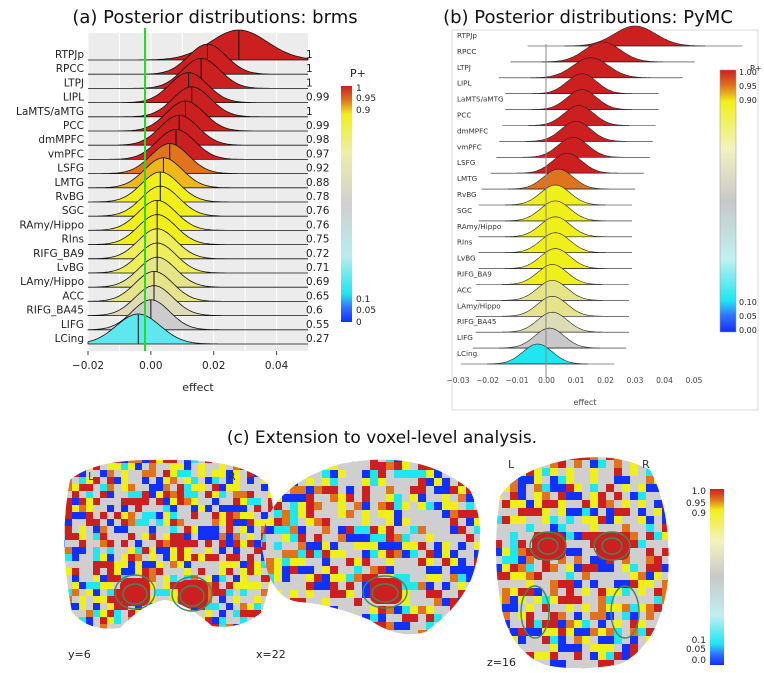  What do you see at coordinates (317, 339) in the screenshot?
I see `panel-a-p-value: 0.27` at bounding box center [317, 339].